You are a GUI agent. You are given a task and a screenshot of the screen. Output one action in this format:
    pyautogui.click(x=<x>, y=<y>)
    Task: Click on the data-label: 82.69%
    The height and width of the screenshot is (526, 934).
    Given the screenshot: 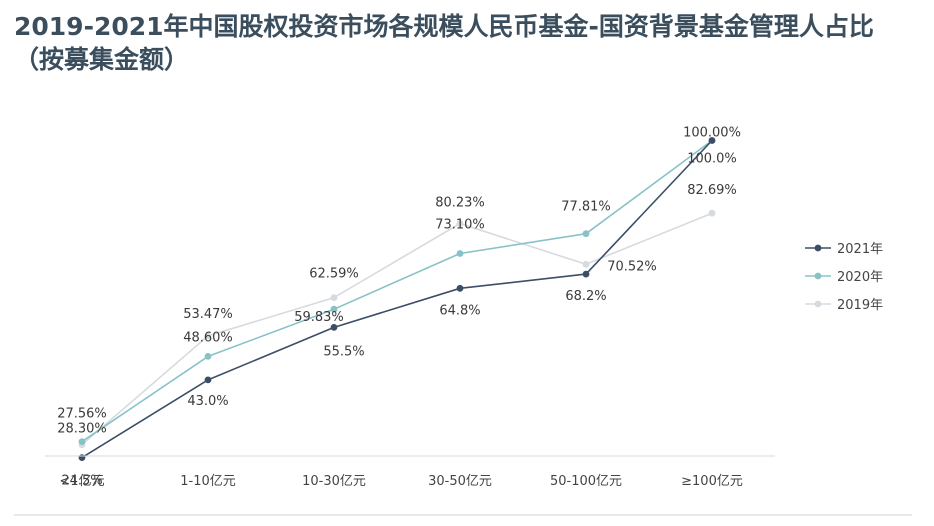 What is the action you would take?
    pyautogui.click(x=712, y=190)
    